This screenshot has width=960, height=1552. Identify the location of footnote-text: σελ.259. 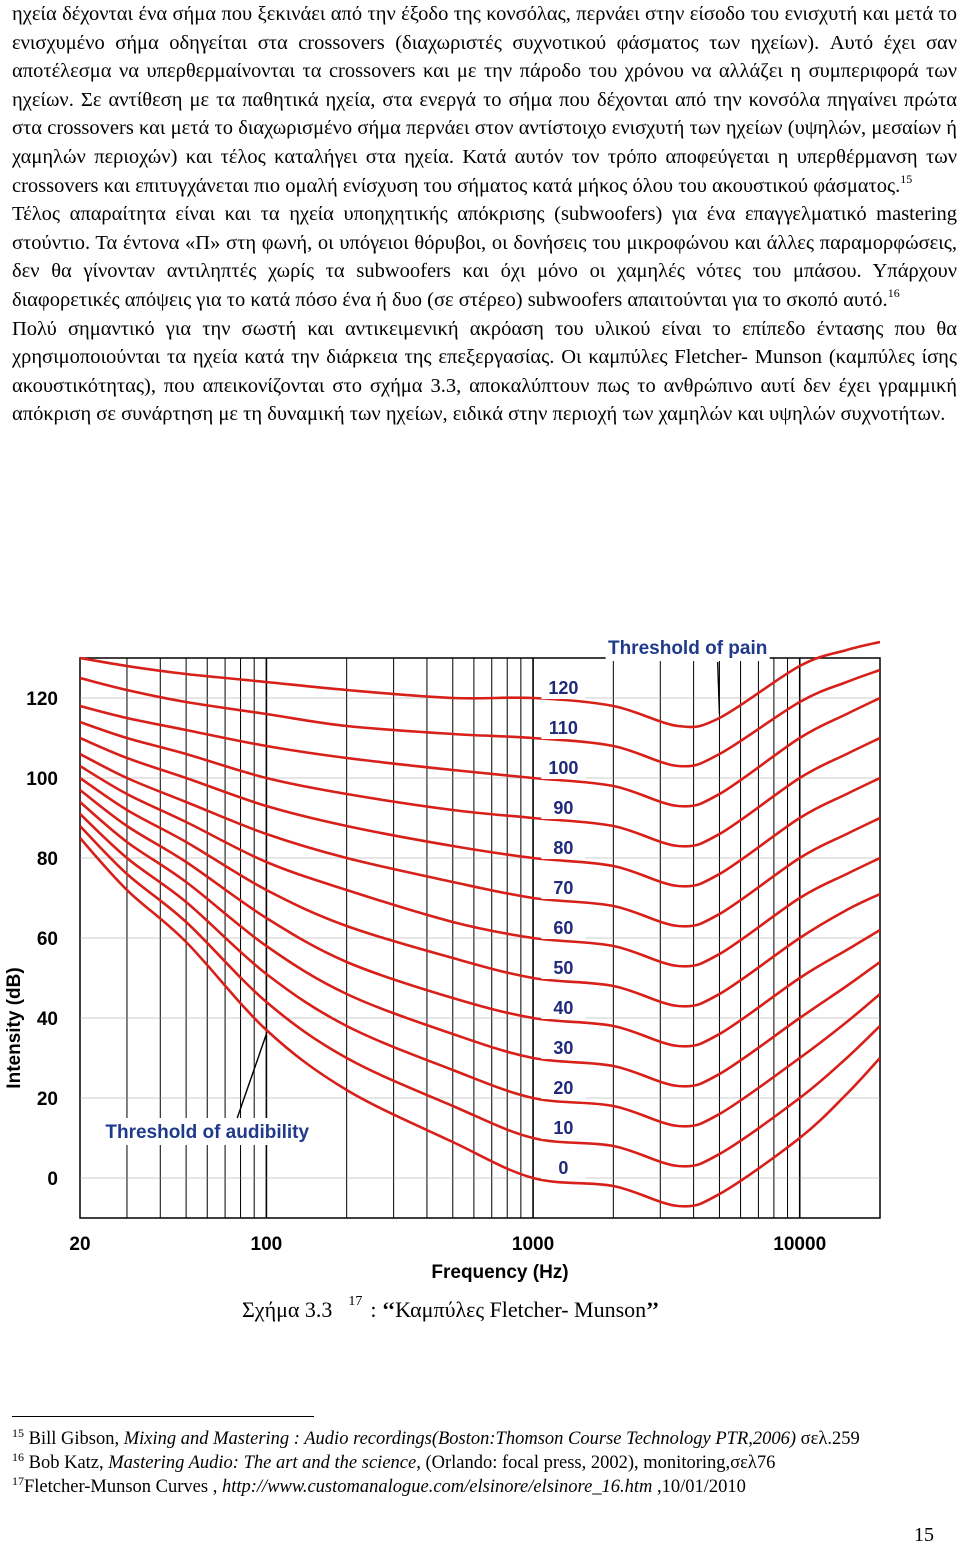
(828, 1439).